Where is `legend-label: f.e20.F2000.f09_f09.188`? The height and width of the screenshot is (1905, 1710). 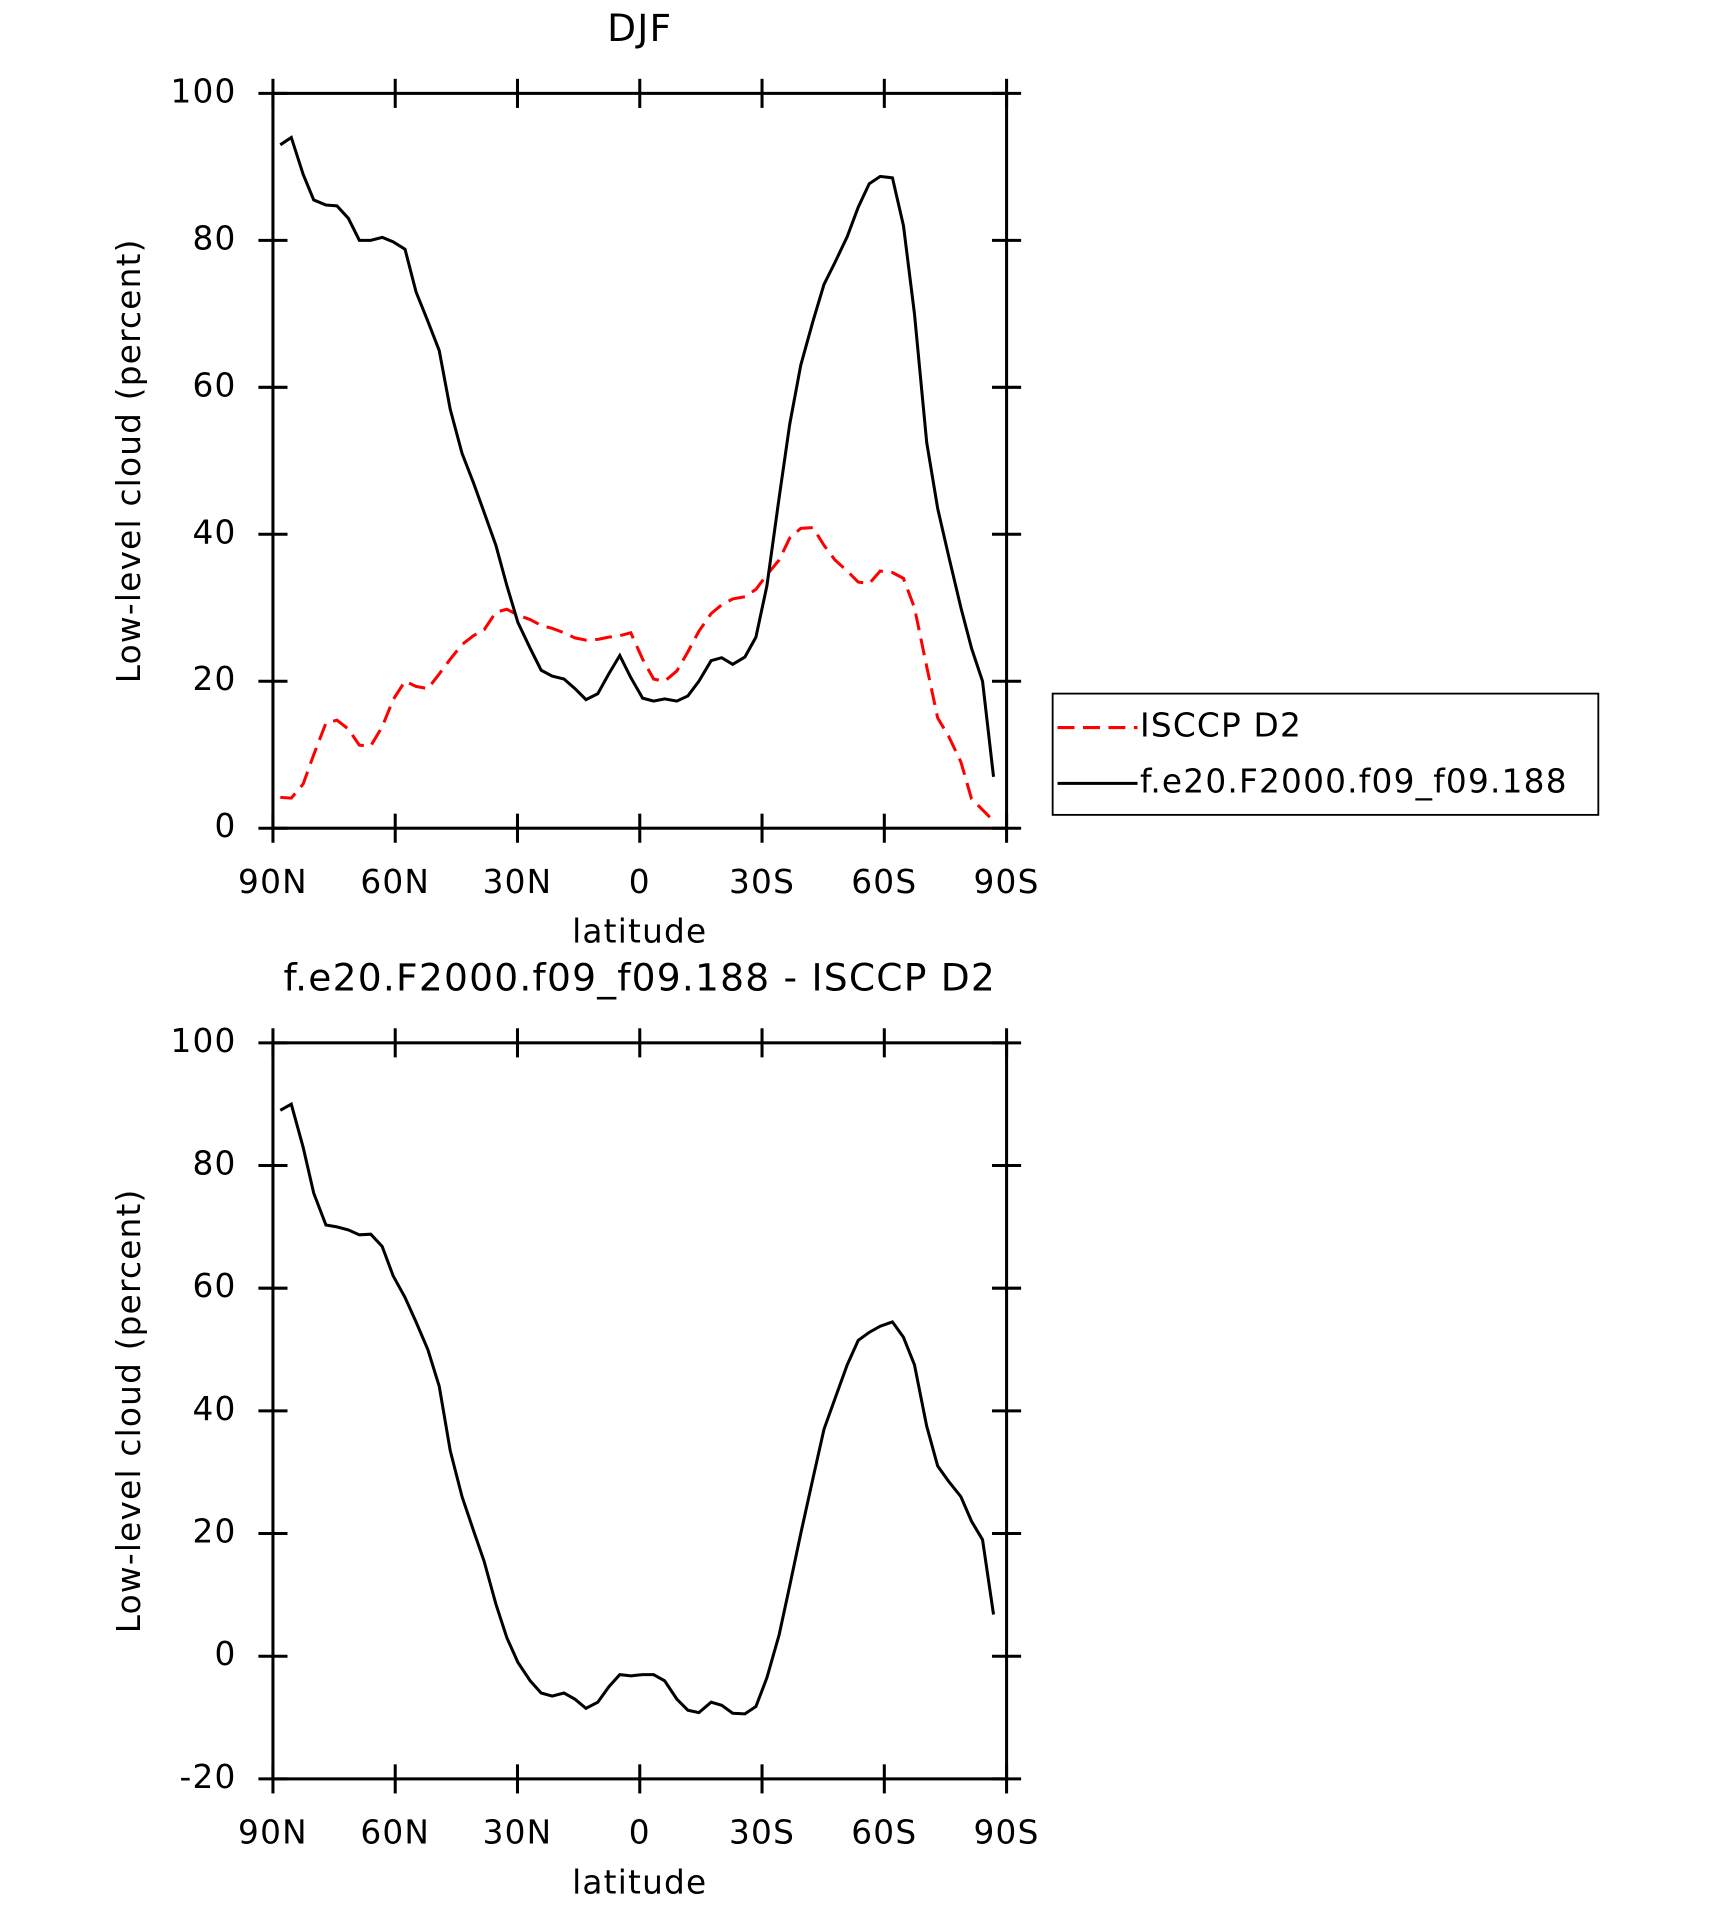
legend-label: f.e20.F2000.f09_f09.188 is located at coordinates (1354, 781).